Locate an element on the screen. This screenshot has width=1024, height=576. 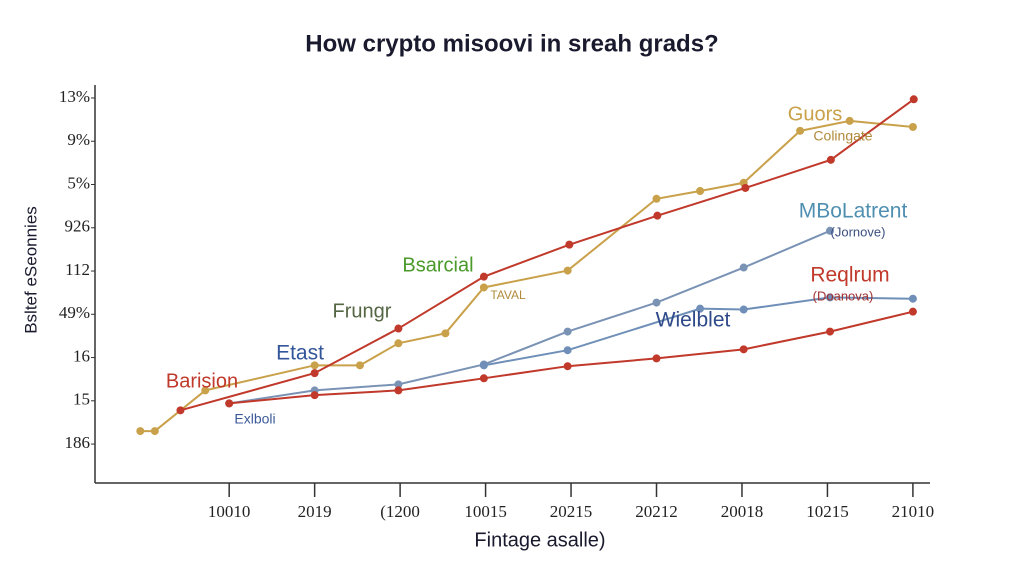
series-line is located at coordinates (698, 331).